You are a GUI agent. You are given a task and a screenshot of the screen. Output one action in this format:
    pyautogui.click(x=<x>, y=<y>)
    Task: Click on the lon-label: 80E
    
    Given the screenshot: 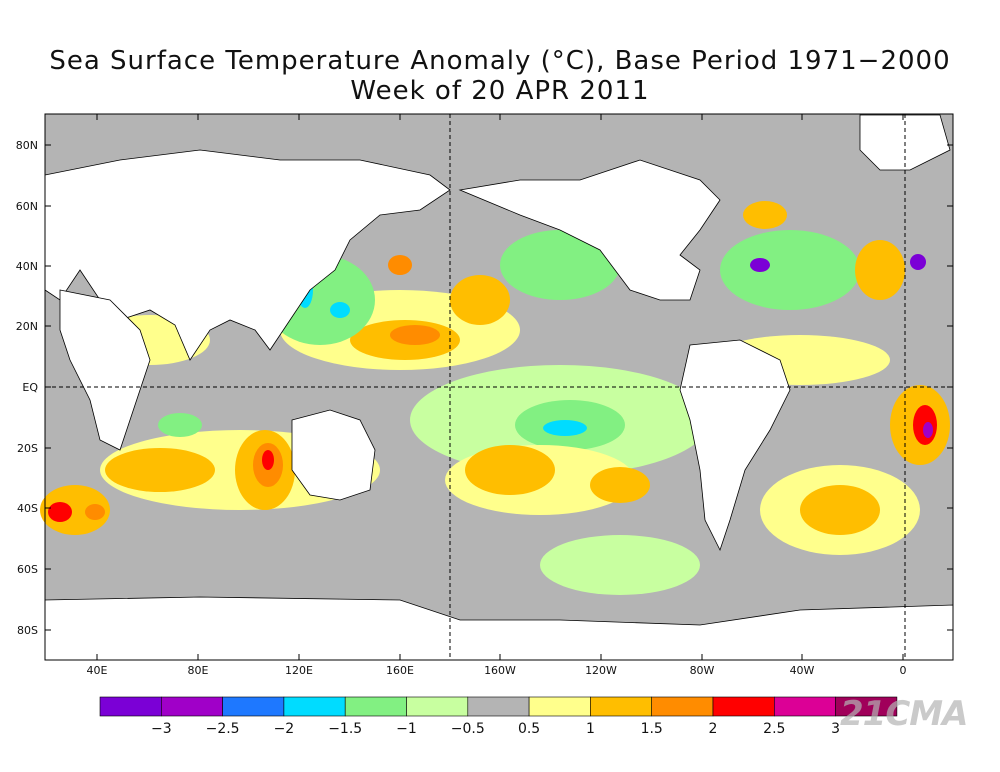 What is the action you would take?
    pyautogui.click(x=198, y=670)
    